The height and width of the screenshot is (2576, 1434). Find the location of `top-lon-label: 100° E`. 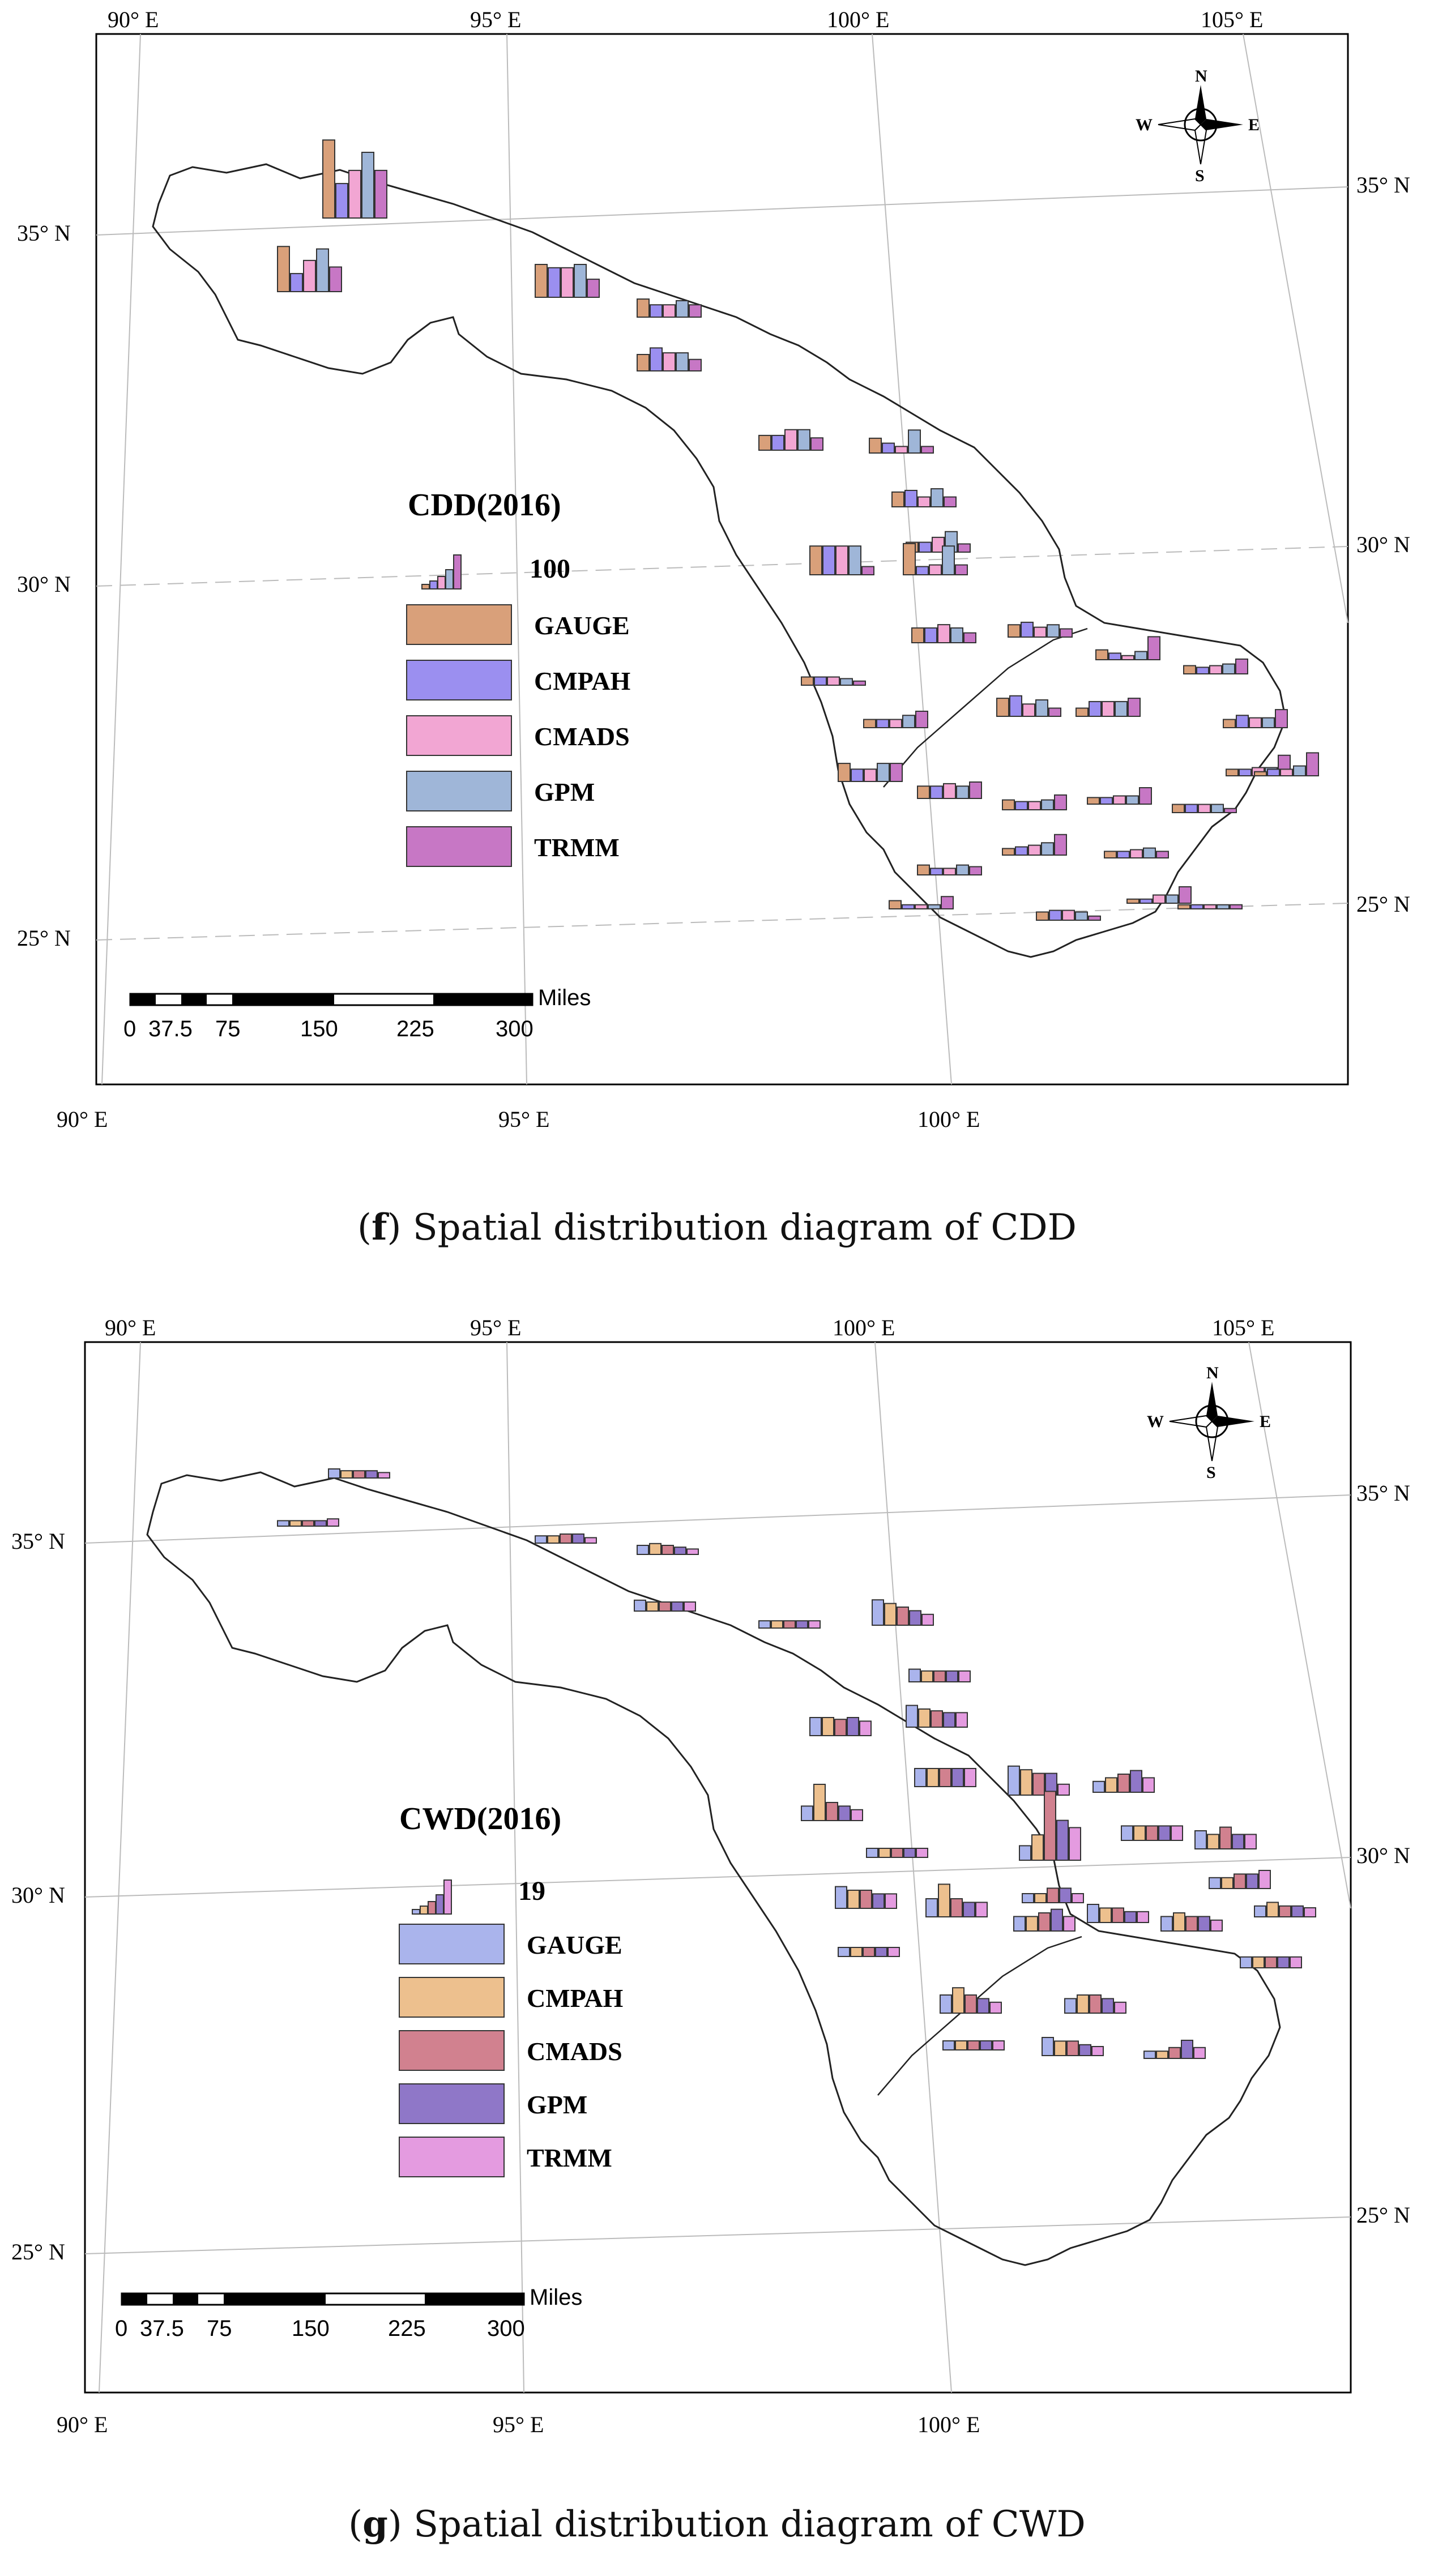

top-lon-label: 100° E is located at coordinates (858, 19).